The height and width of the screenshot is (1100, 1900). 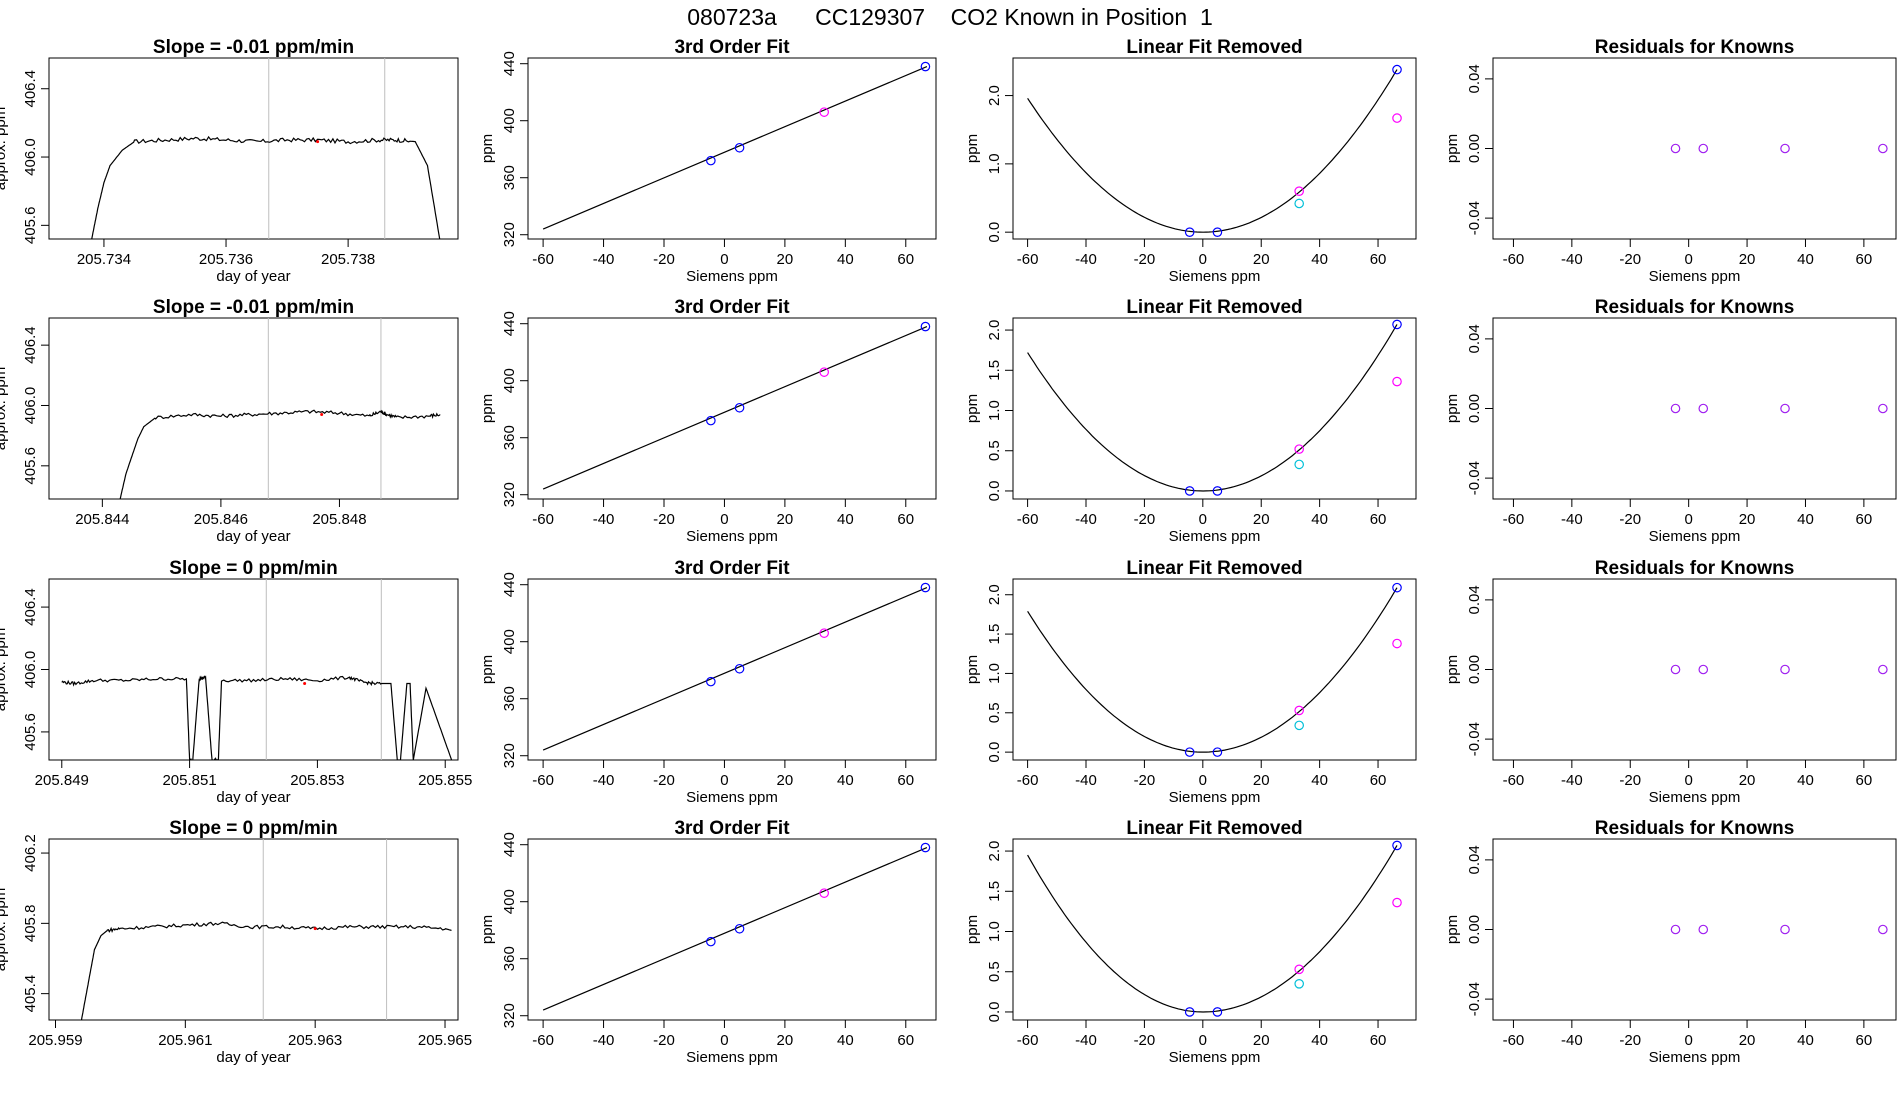 What do you see at coordinates (30, 406) in the screenshot?
I see `y-tick-label: 406.0` at bounding box center [30, 406].